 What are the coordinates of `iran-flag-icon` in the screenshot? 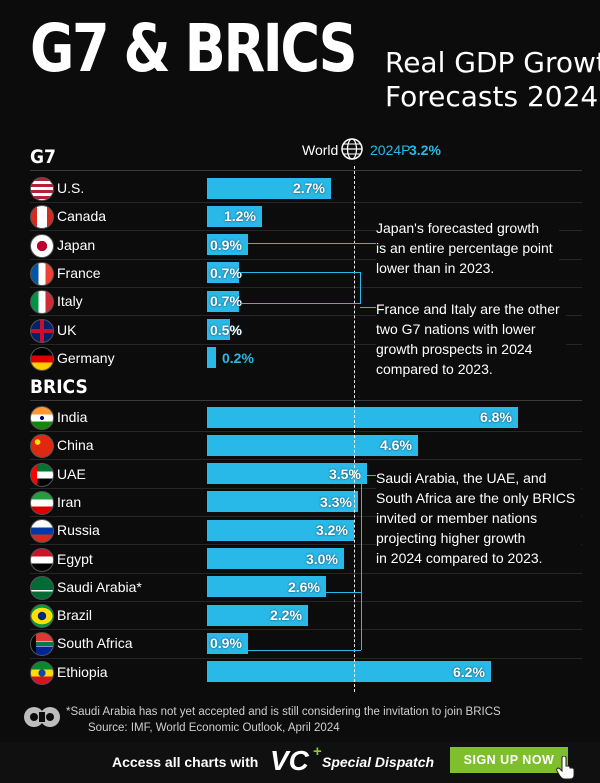 It's located at (42, 503).